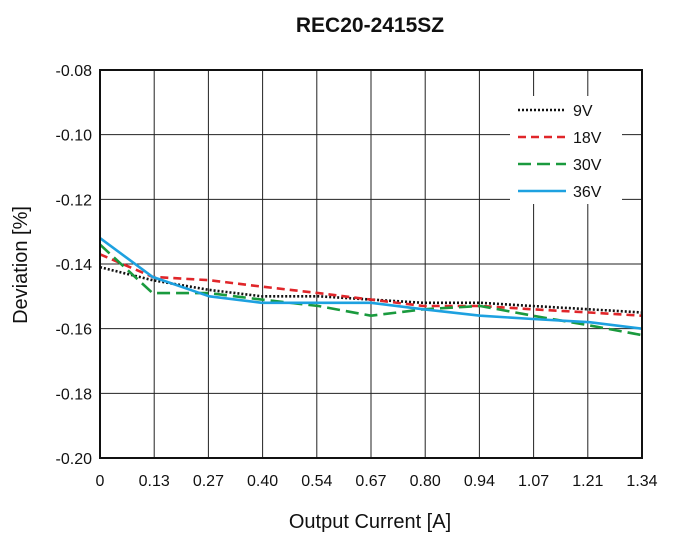  I want to click on legend-label-18v: 18V, so click(587, 138).